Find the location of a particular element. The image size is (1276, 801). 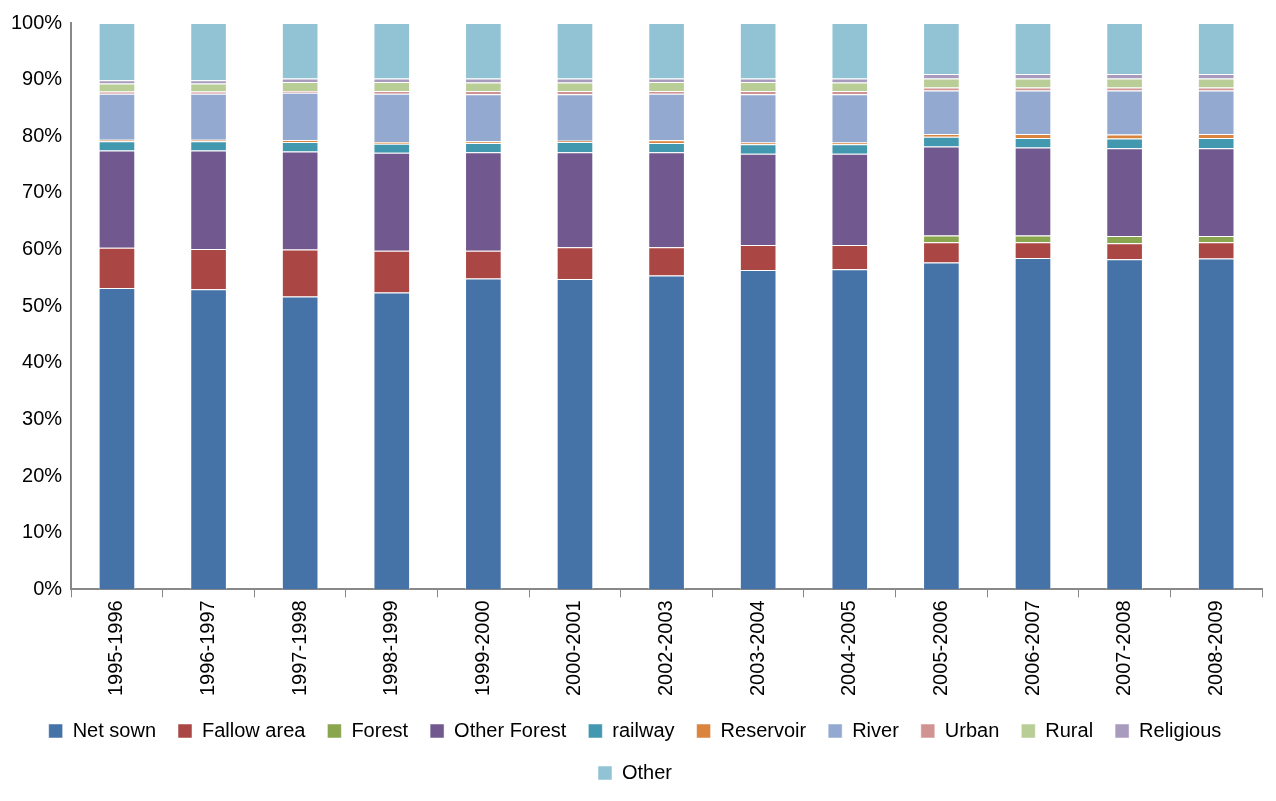

x-tick-label: 2006-2007 is located at coordinates (1031, 648).